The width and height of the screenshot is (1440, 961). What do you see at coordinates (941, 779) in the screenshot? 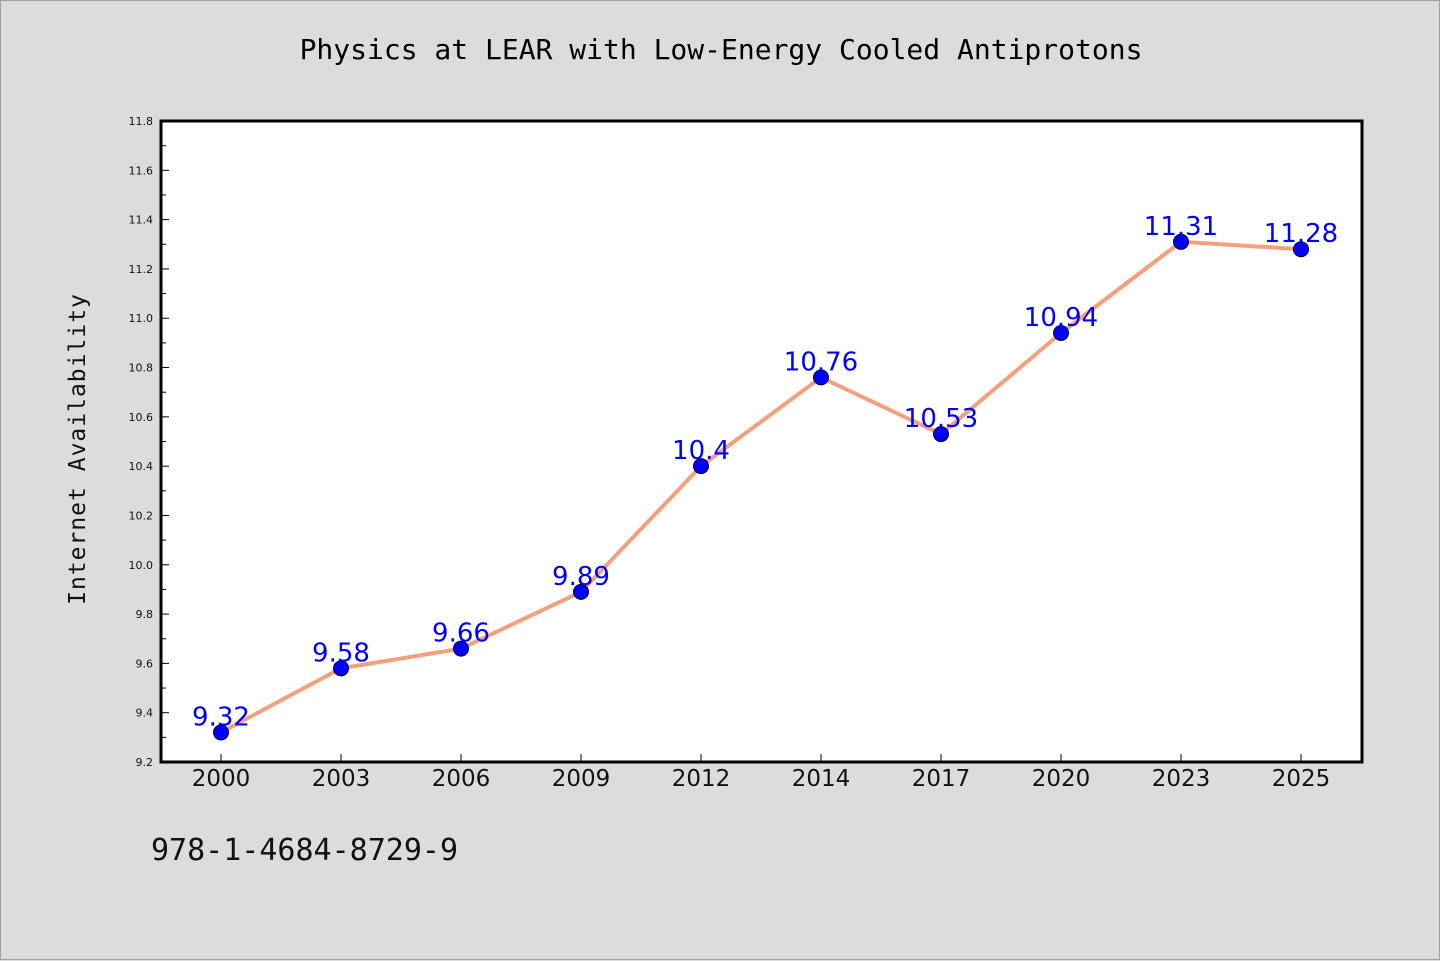
I see `x-tick-label: 2017` at bounding box center [941, 779].